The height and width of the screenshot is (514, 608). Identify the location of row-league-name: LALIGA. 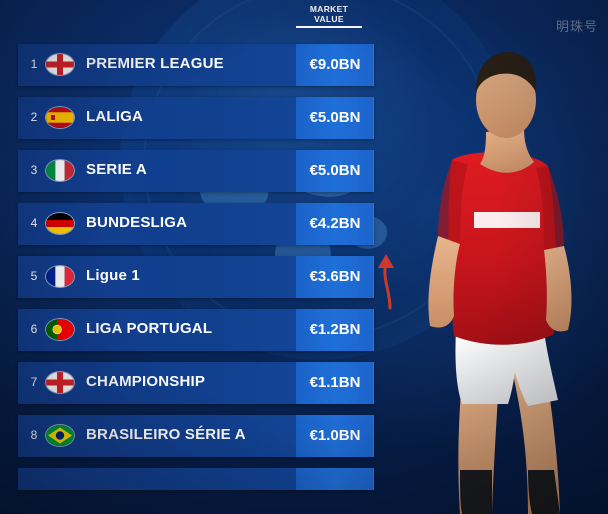
(115, 116).